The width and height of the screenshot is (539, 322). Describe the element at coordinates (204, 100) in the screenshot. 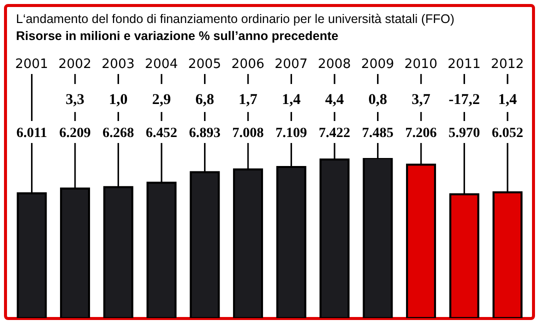

I see `text: 6,8` at that location.